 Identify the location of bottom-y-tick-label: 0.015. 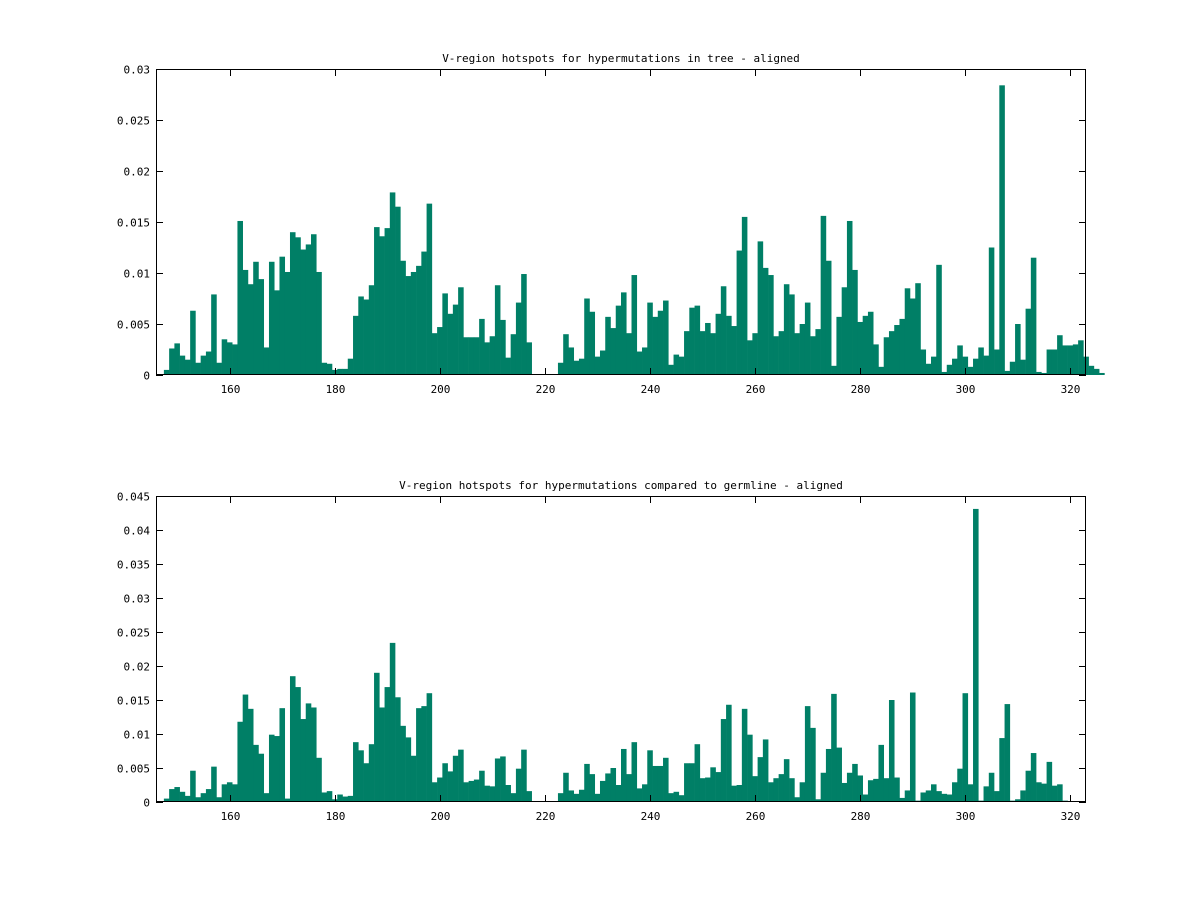
(133, 701).